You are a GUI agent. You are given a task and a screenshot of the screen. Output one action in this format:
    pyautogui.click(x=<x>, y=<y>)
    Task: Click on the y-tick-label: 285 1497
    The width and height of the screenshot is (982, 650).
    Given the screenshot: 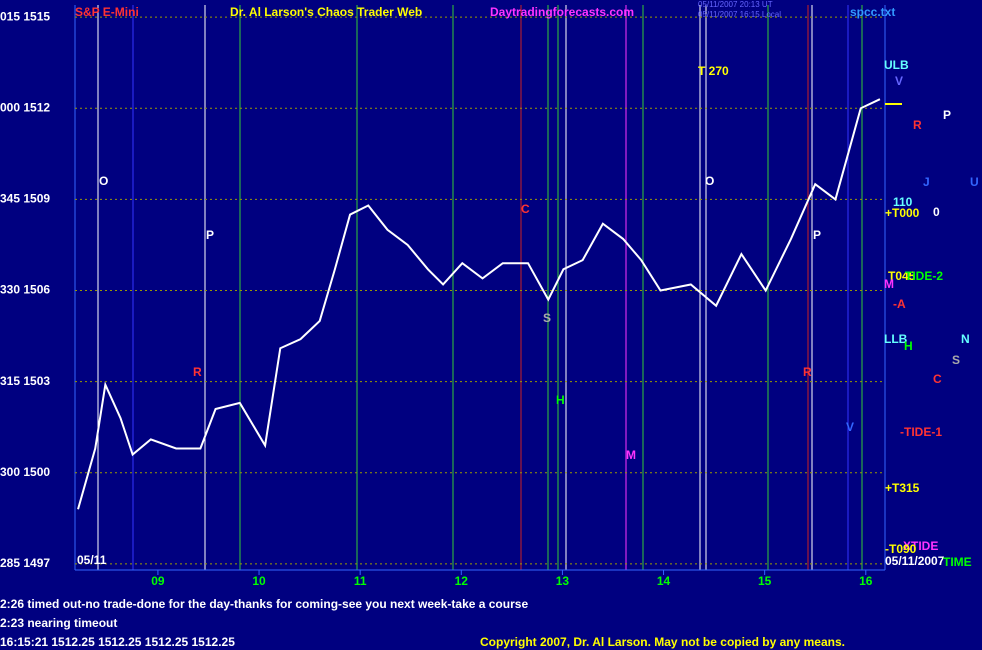 What is the action you would take?
    pyautogui.click(x=25, y=563)
    